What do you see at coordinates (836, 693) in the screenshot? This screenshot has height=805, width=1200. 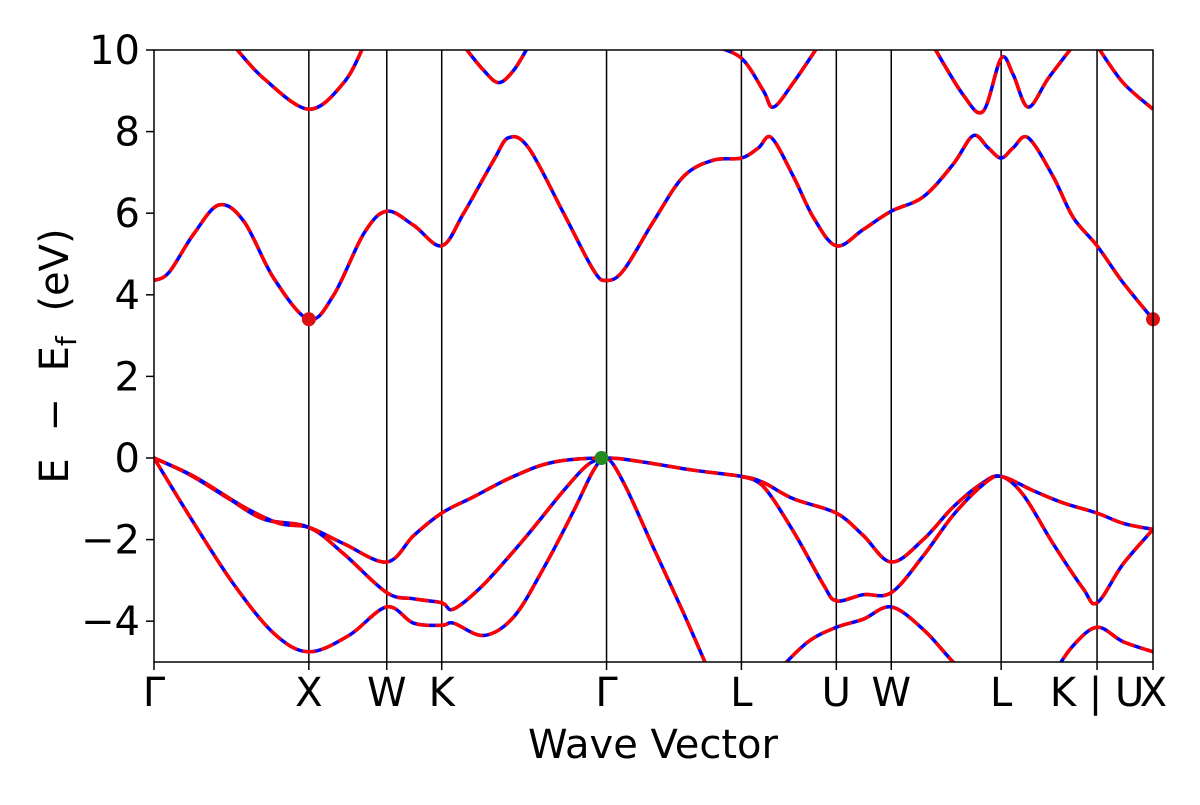 I see `x-tick-label-6: U` at bounding box center [836, 693].